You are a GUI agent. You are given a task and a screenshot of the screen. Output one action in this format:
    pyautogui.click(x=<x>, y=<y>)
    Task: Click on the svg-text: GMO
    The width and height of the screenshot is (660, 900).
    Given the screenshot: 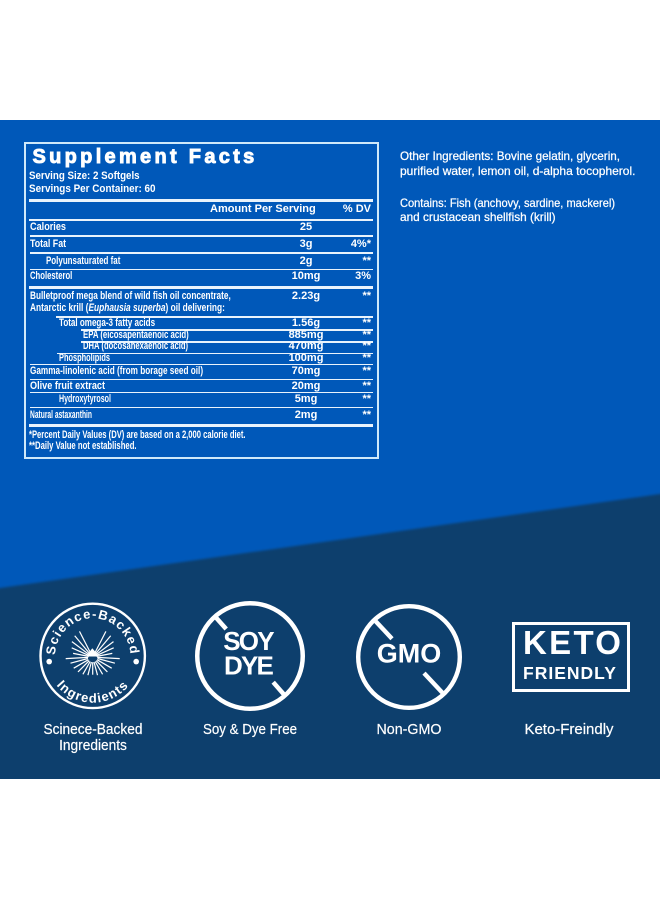 What is the action you would take?
    pyautogui.click(x=409, y=653)
    